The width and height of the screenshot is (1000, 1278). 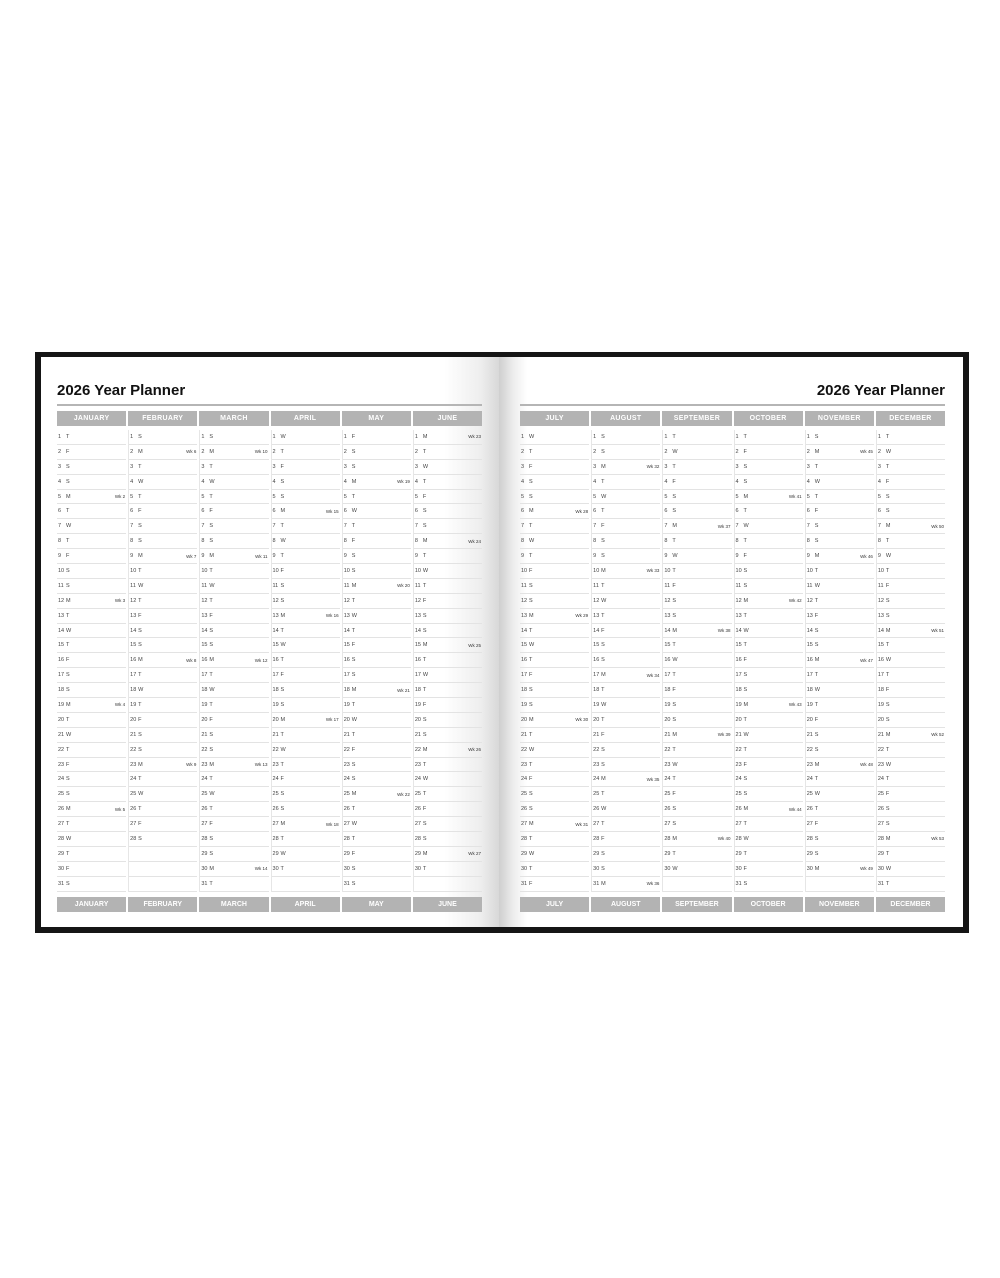 I want to click on day-row: 13 S, so click(x=911, y=616).